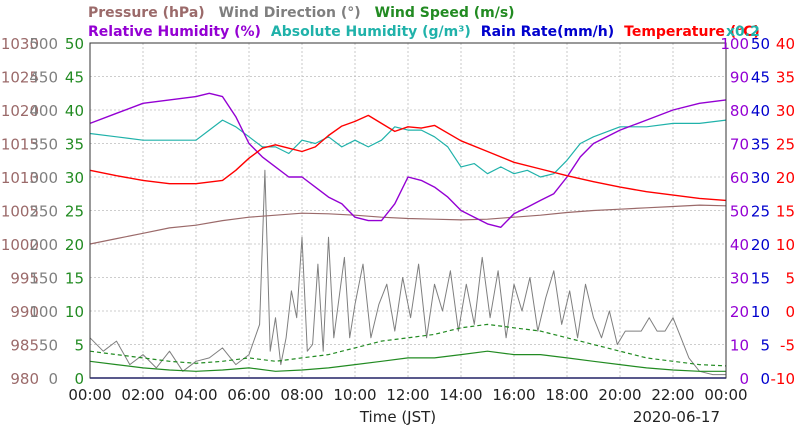  What do you see at coordinates (619, 395) in the screenshot?
I see `x-tick-label: 20:00` at bounding box center [619, 395].